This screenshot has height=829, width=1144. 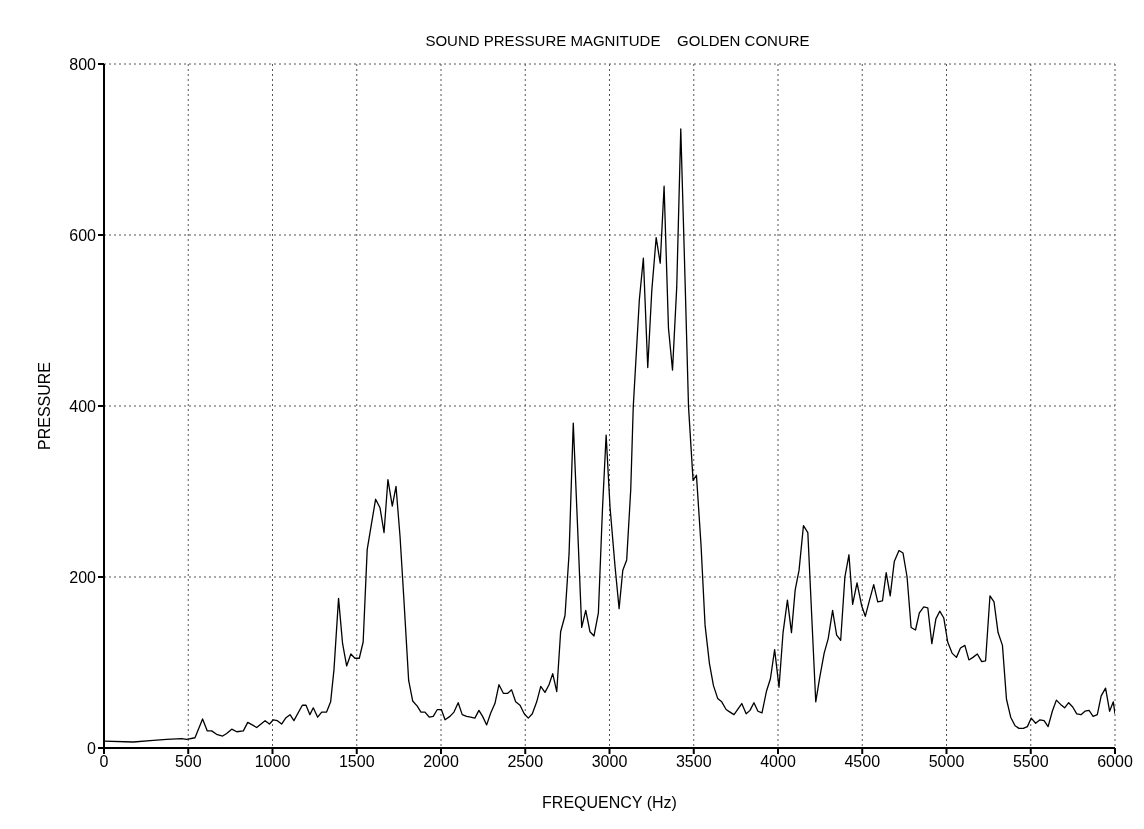 What do you see at coordinates (946, 762) in the screenshot?
I see `x-tick-label: 5000` at bounding box center [946, 762].